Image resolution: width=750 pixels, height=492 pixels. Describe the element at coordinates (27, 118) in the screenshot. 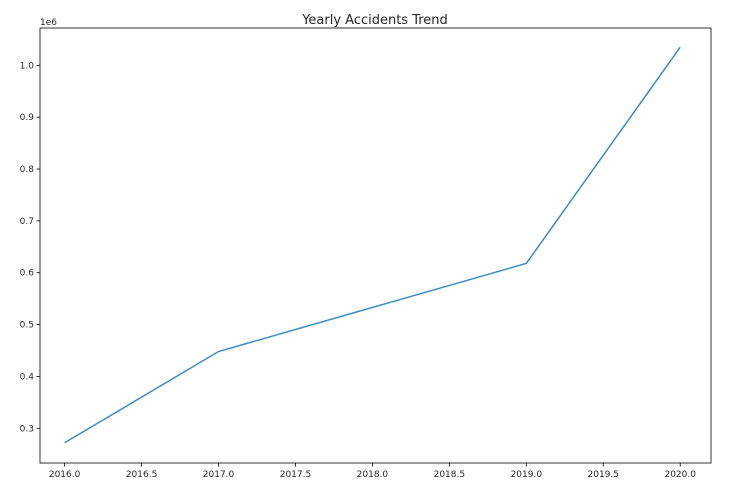

I see `y-tick-label: 0.9` at that location.